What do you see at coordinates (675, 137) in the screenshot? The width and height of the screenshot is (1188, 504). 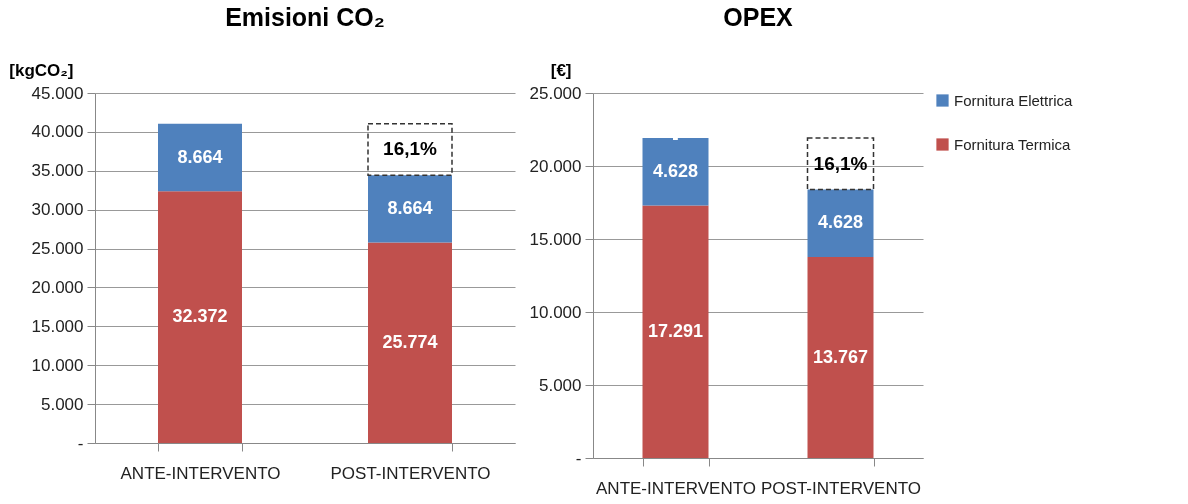 I see `annotation: -` at bounding box center [675, 137].